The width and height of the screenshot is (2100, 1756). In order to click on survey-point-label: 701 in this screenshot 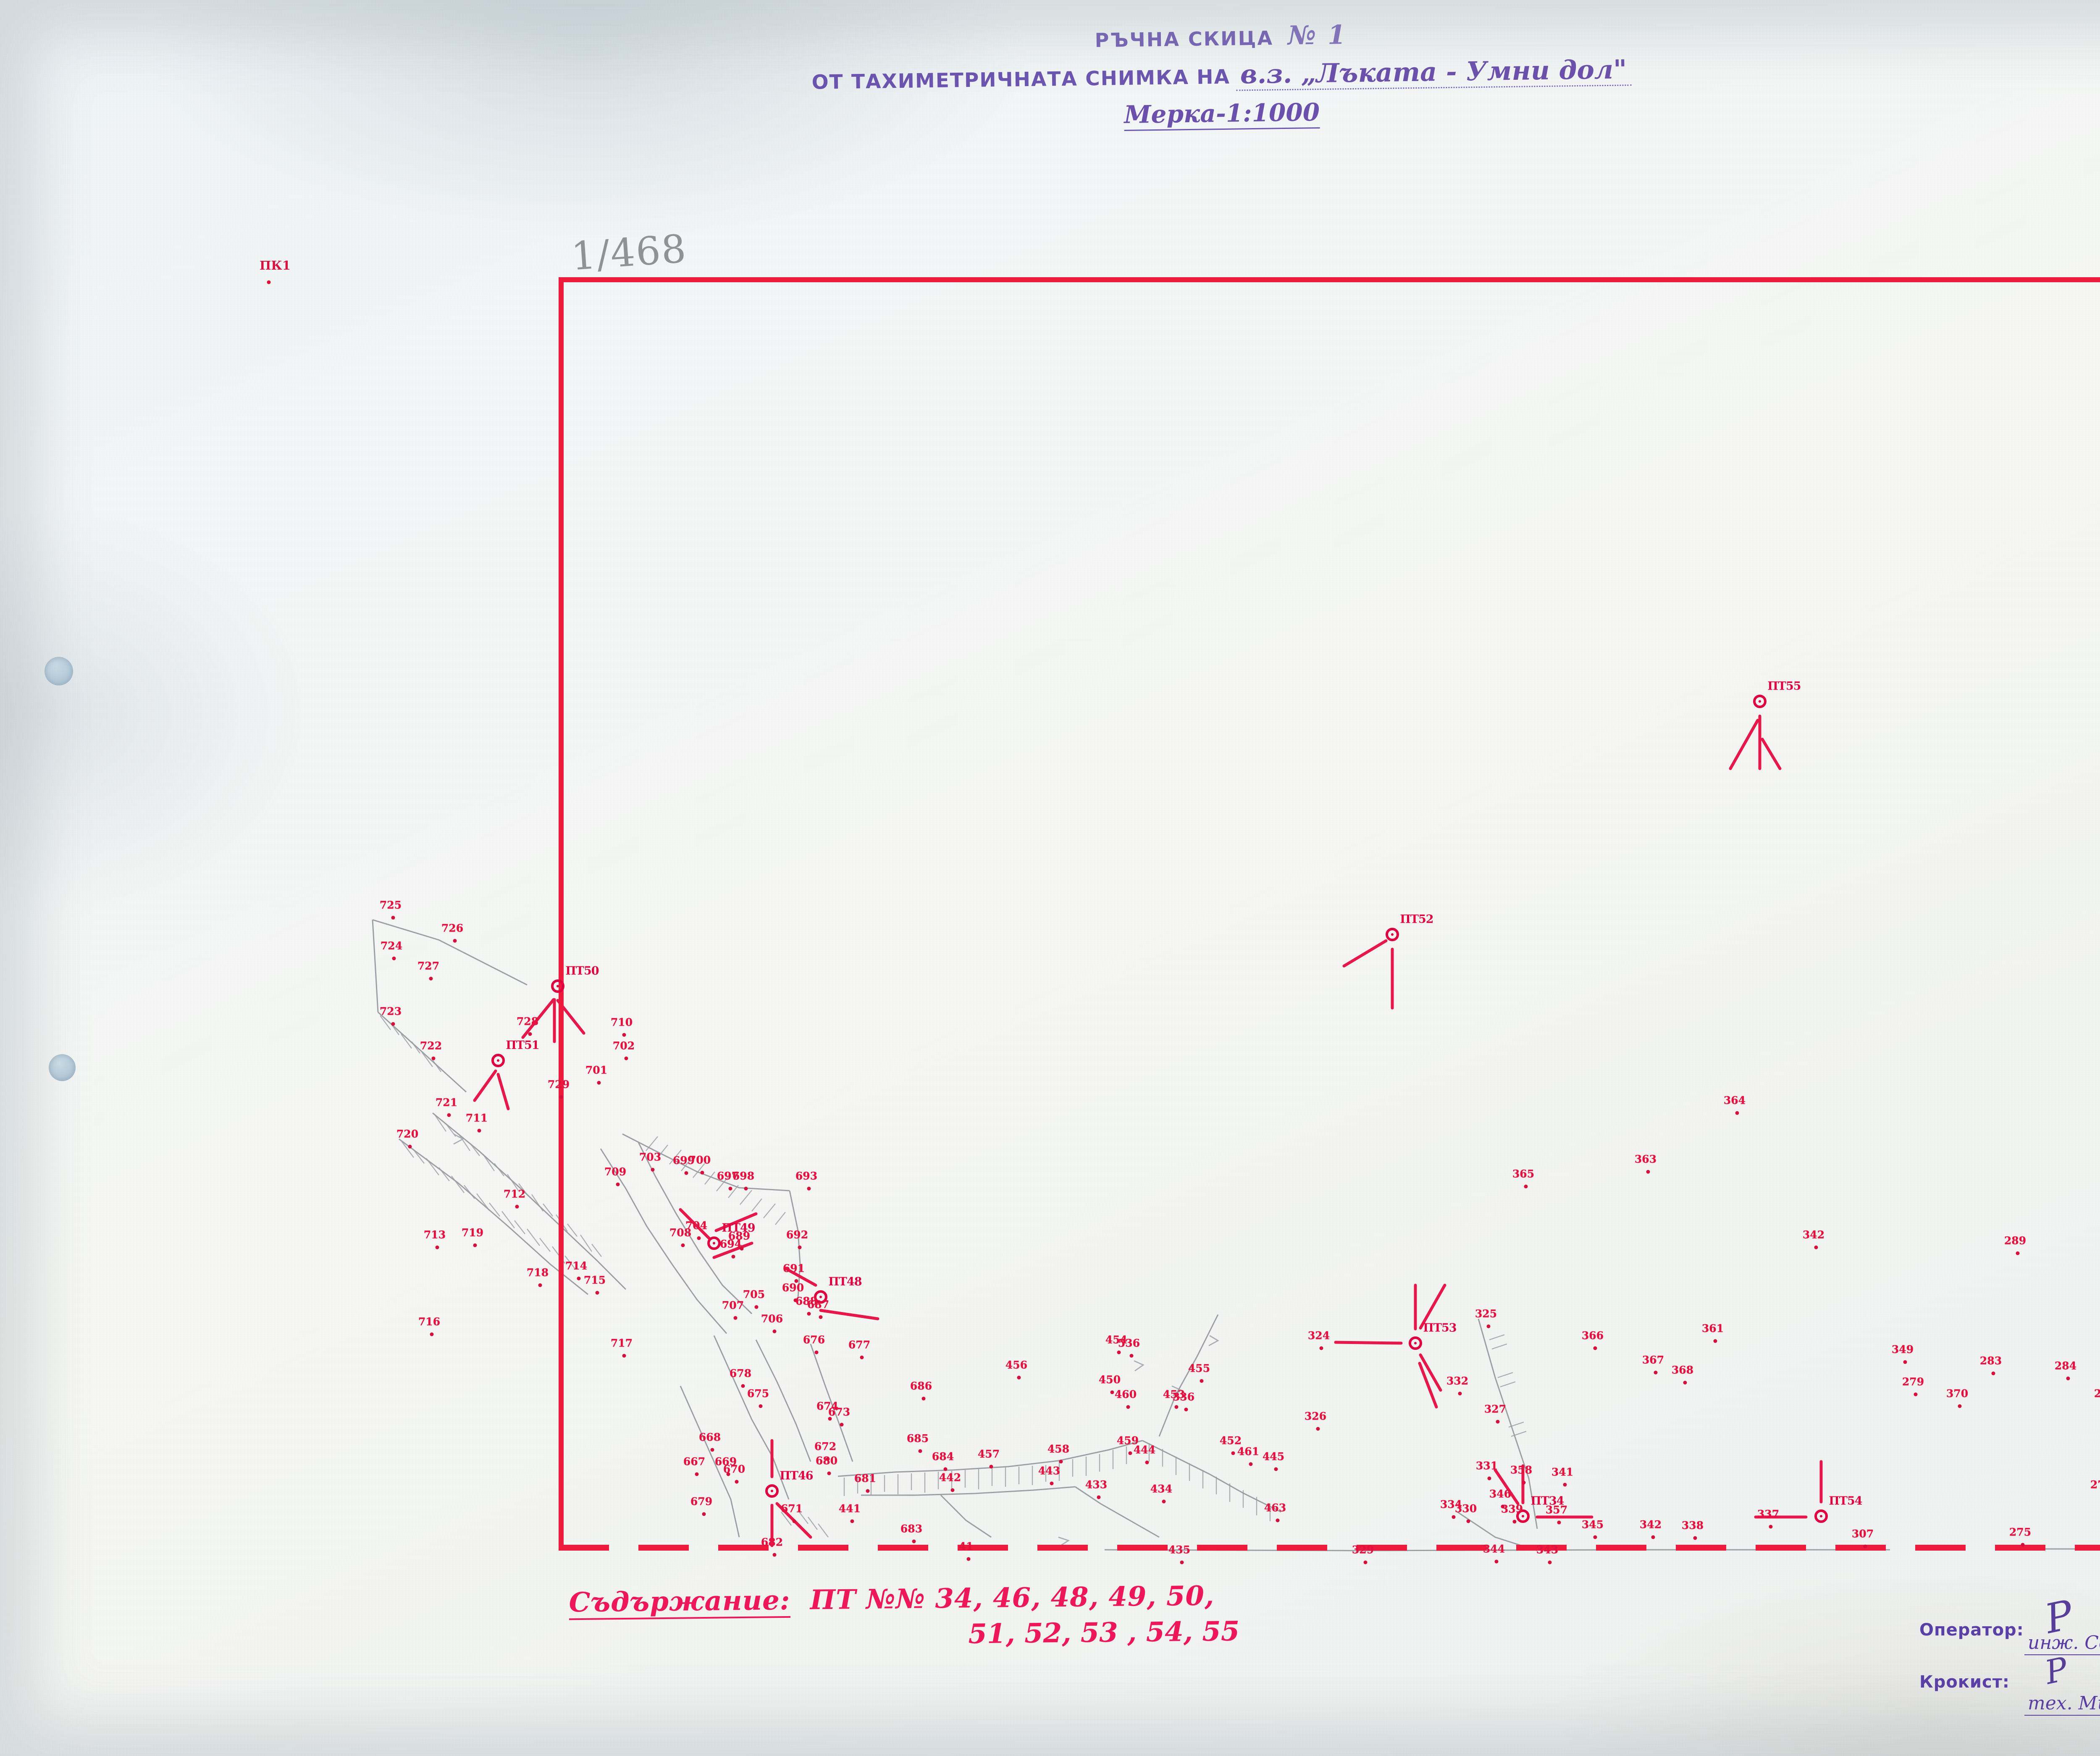, I will do `click(596, 1070)`.